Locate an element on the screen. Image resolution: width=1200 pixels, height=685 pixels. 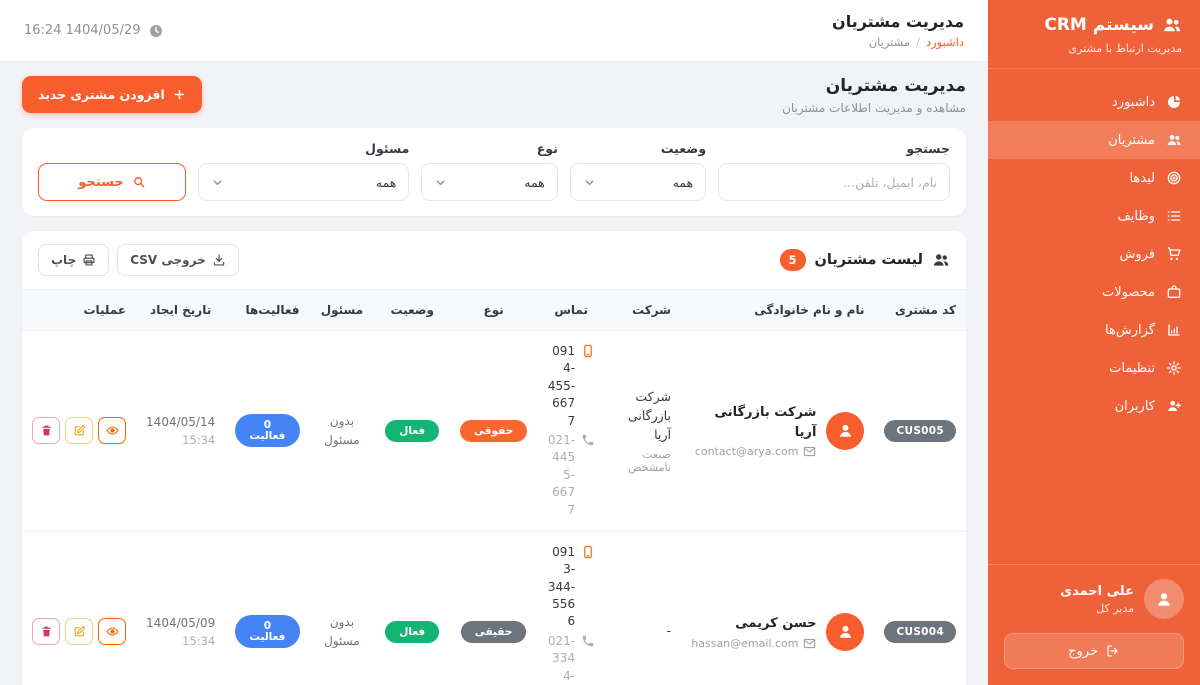
column-header: وضعیت is located at coordinates (412, 310).